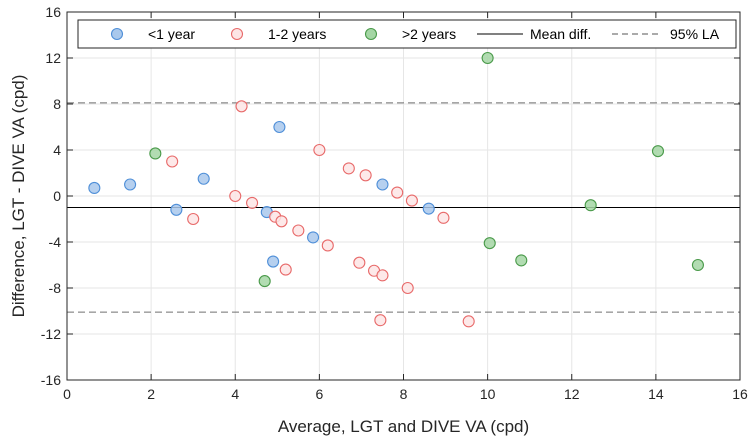 This screenshot has height=443, width=754. What do you see at coordinates (656, 394) in the screenshot?
I see `x-tick-label: 14` at bounding box center [656, 394].